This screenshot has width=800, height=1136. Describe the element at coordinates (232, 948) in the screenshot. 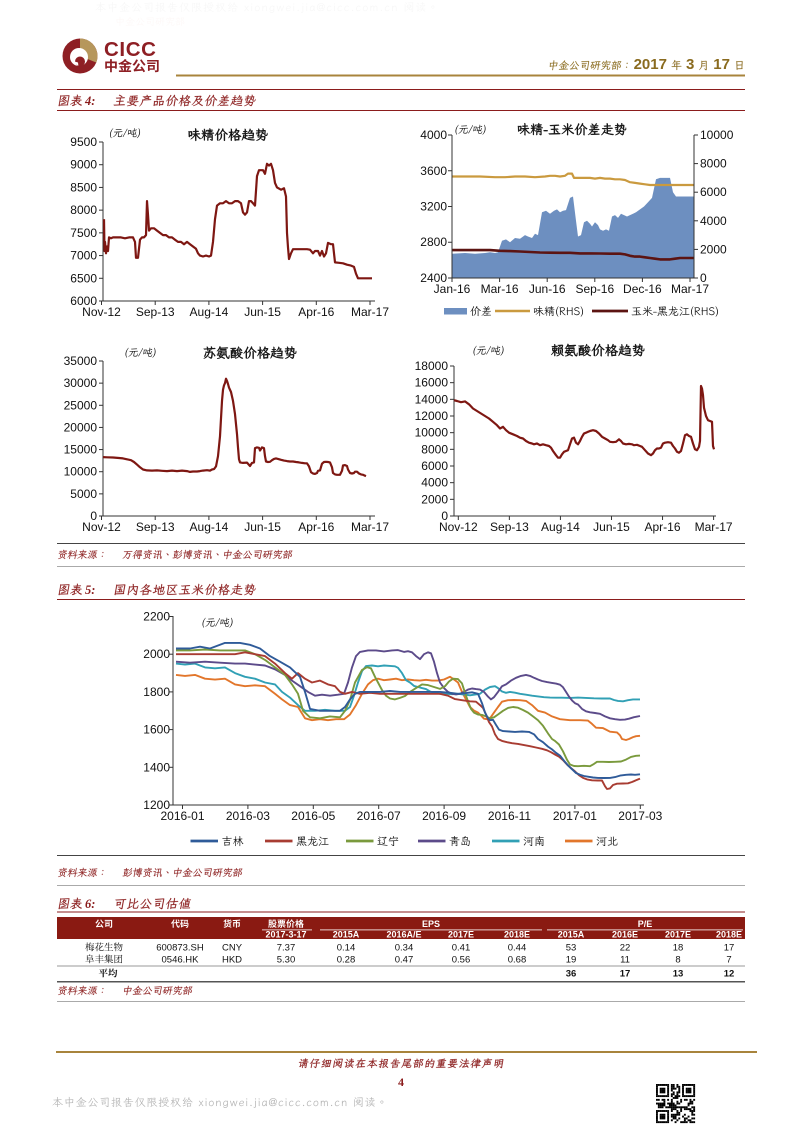

I see `svg-text: CNY` at that location.